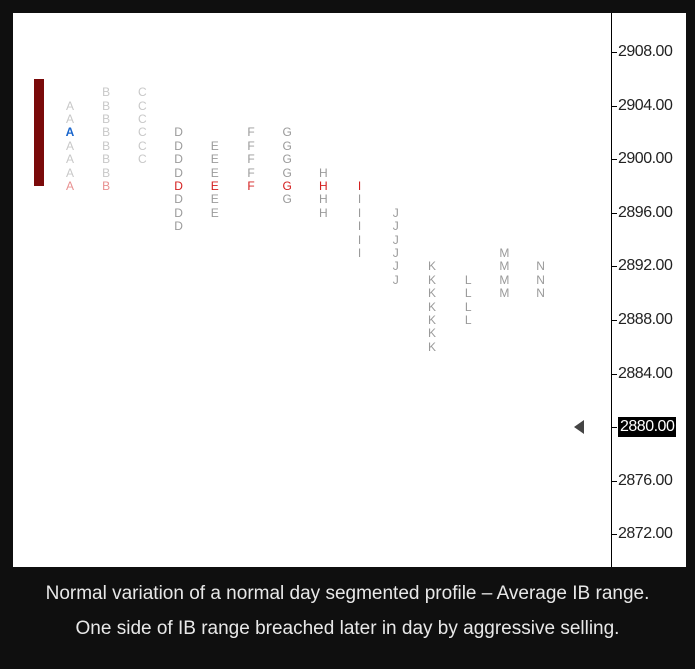  Describe the element at coordinates (645, 373) in the screenshot. I see `price-tick-label: 2884.00` at that location.